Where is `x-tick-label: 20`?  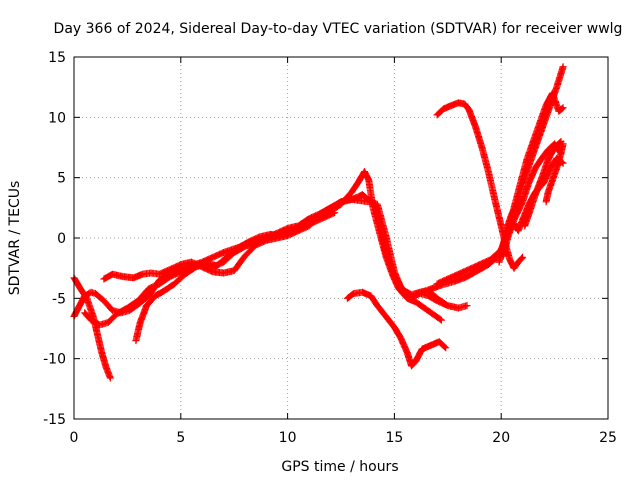 x-tick-label: 20 is located at coordinates (501, 438).